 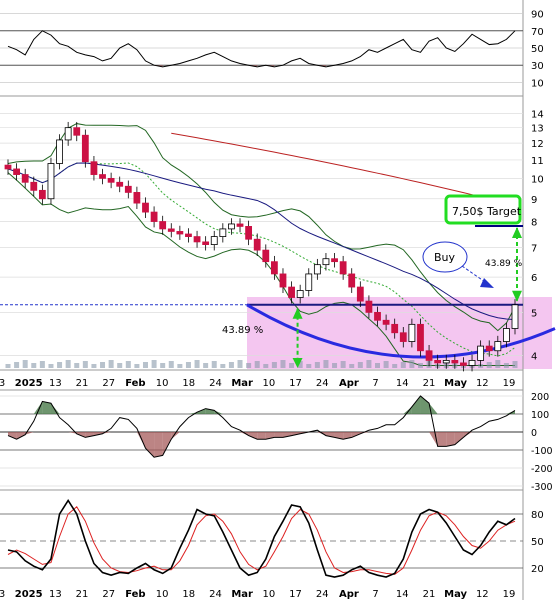 I want to click on x-tick-label: 7, so click(x=375, y=594).